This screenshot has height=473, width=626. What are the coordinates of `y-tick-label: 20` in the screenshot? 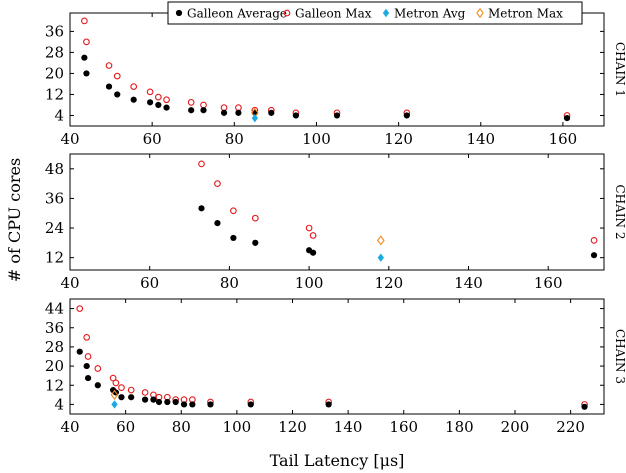 It's located at (54, 366).